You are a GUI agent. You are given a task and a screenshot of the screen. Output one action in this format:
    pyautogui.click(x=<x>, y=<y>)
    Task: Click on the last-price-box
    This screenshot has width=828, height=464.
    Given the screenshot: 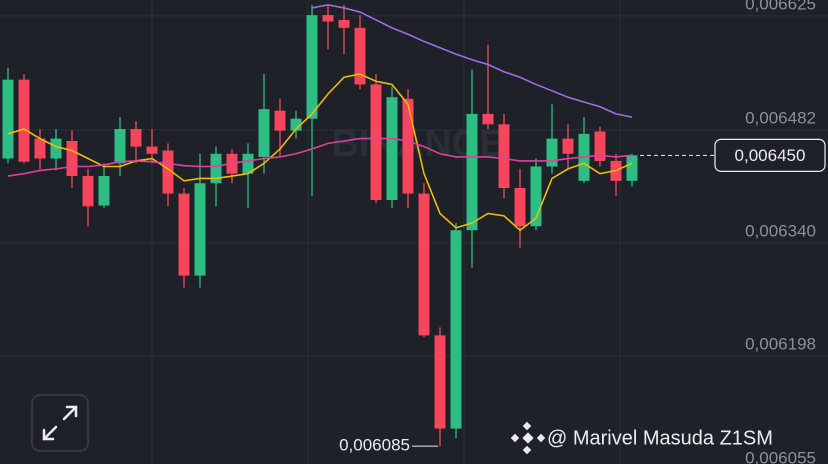 What is the action you would take?
    pyautogui.click(x=770, y=155)
    